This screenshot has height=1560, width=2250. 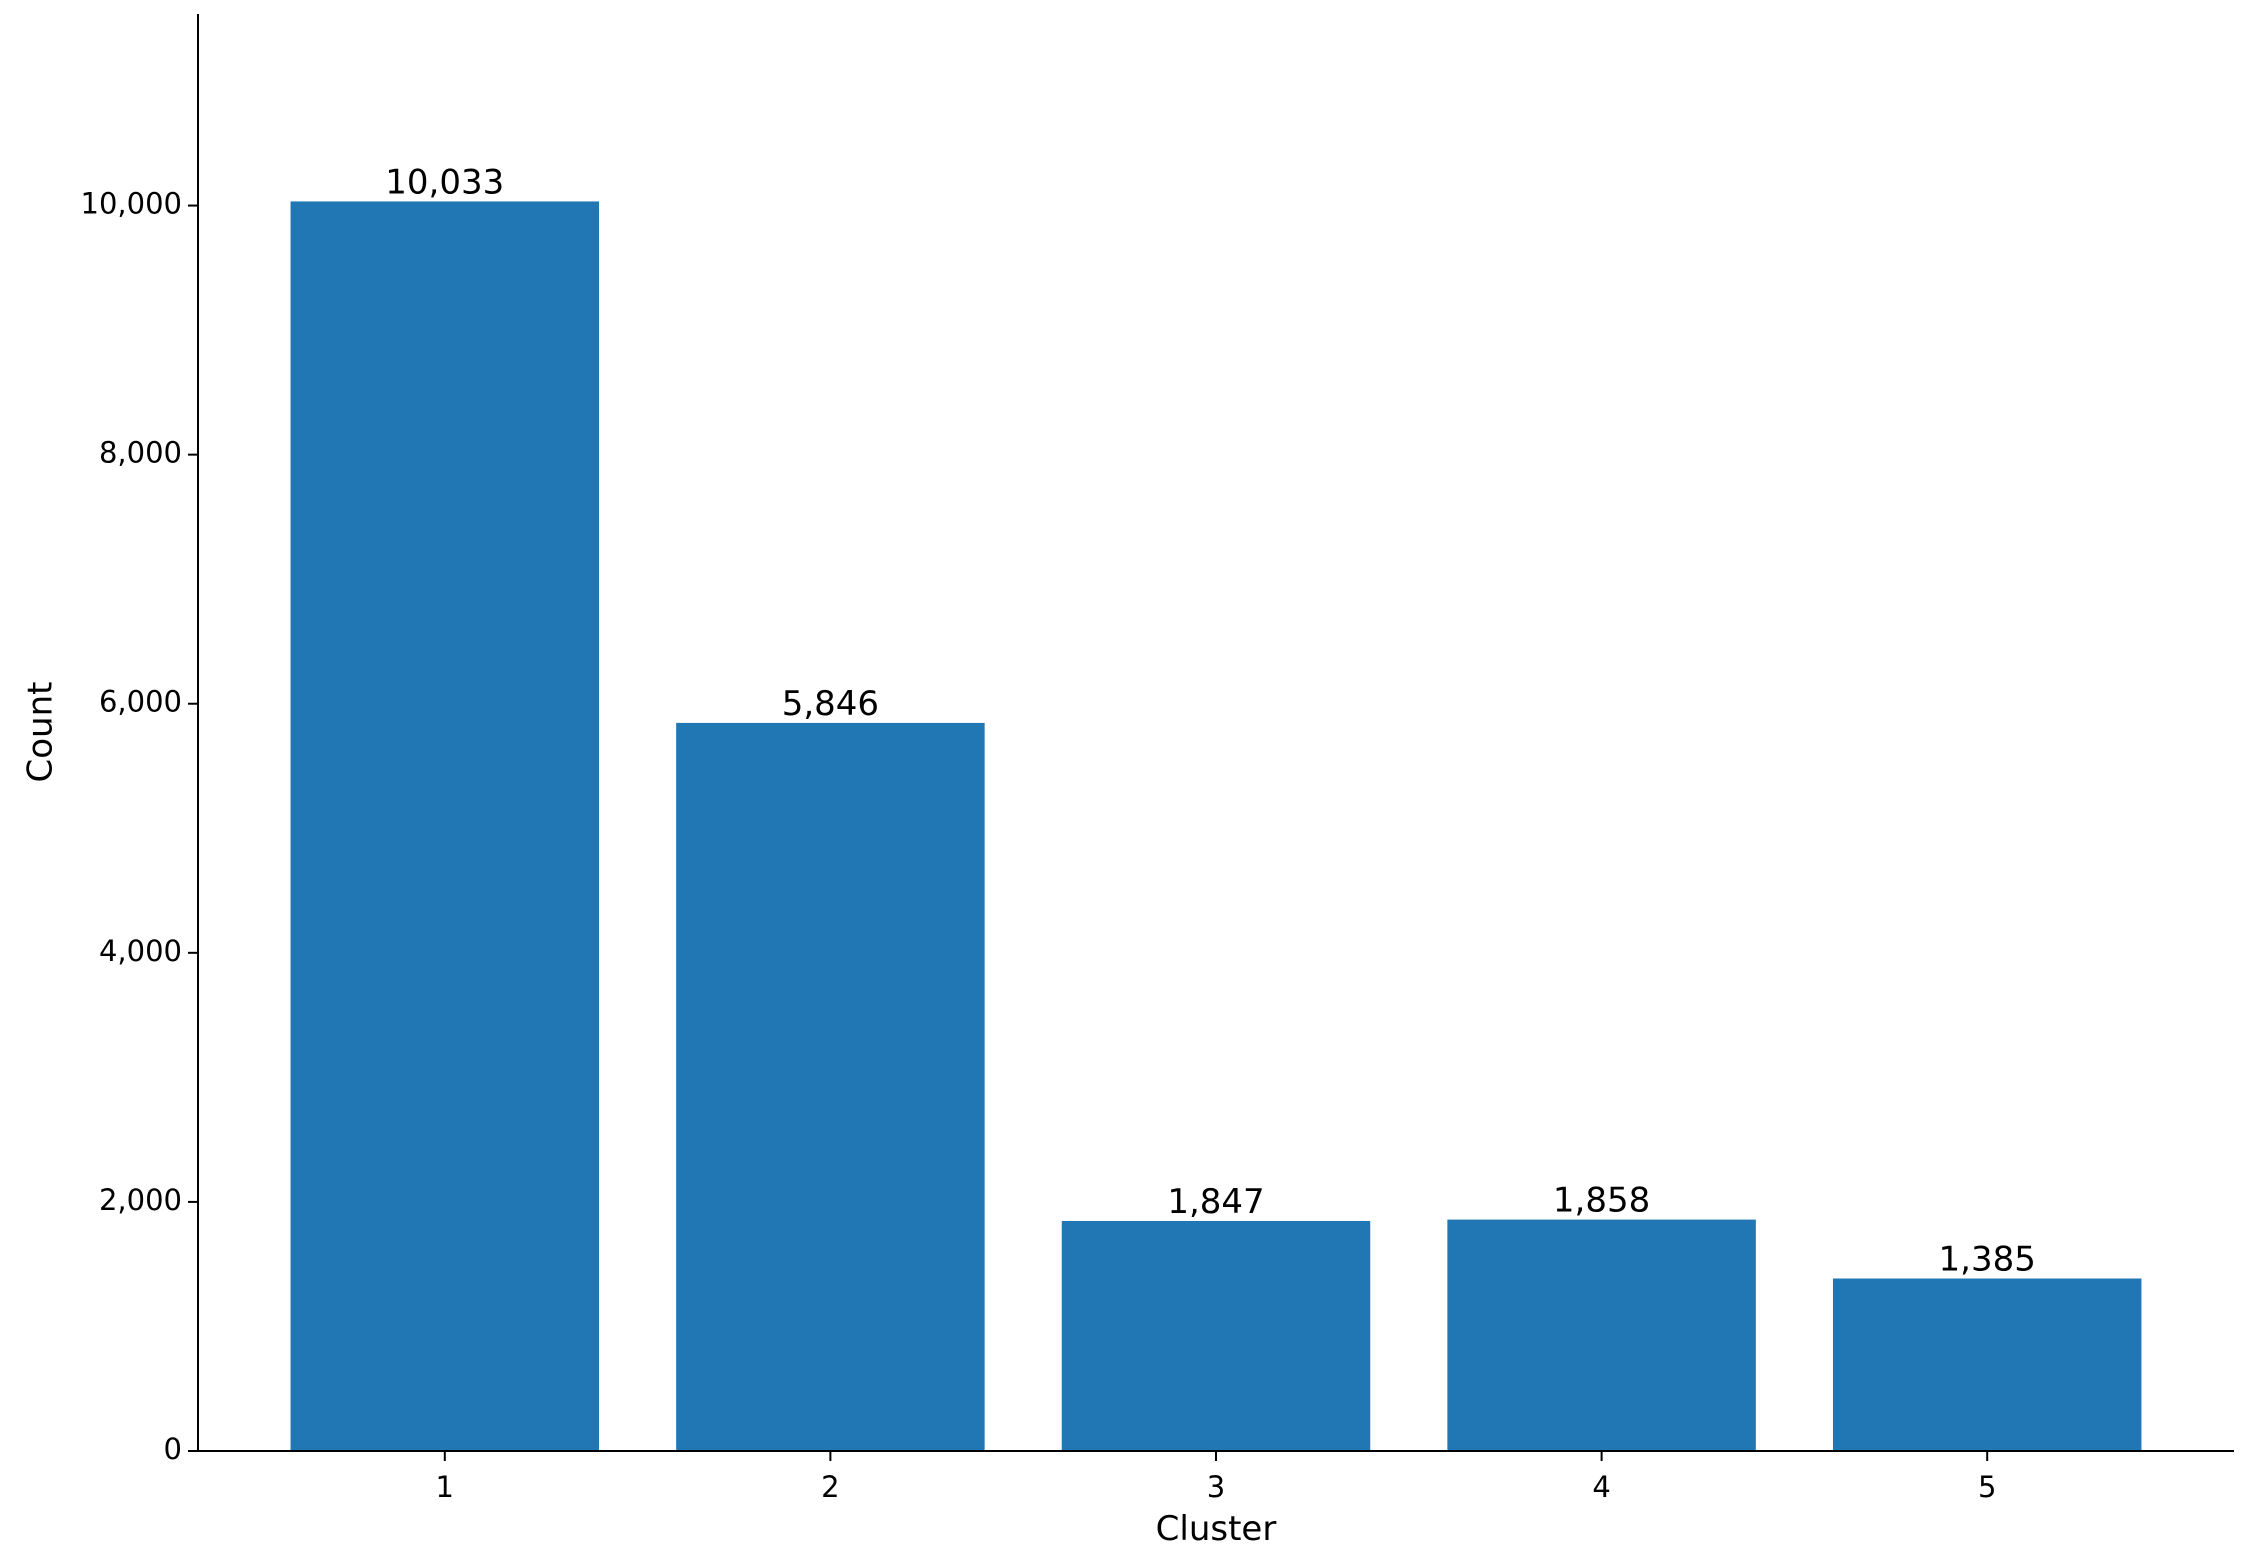 I want to click on value-label: 1,847, so click(x=1215, y=1202).